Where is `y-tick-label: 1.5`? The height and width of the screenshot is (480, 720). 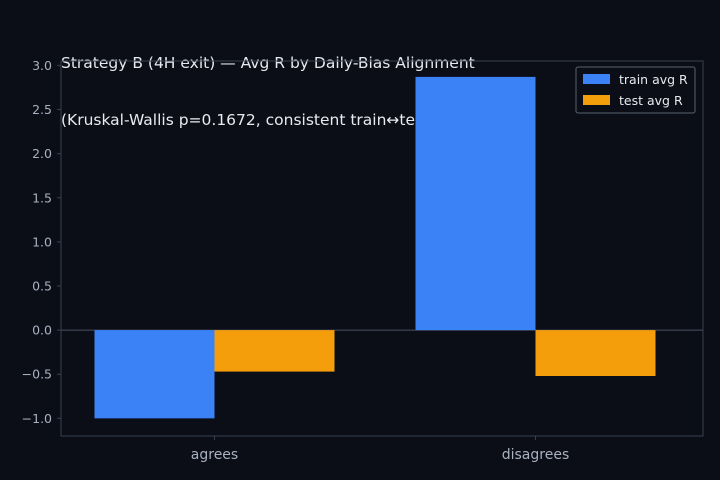 y-tick-label: 1.5 is located at coordinates (42, 197).